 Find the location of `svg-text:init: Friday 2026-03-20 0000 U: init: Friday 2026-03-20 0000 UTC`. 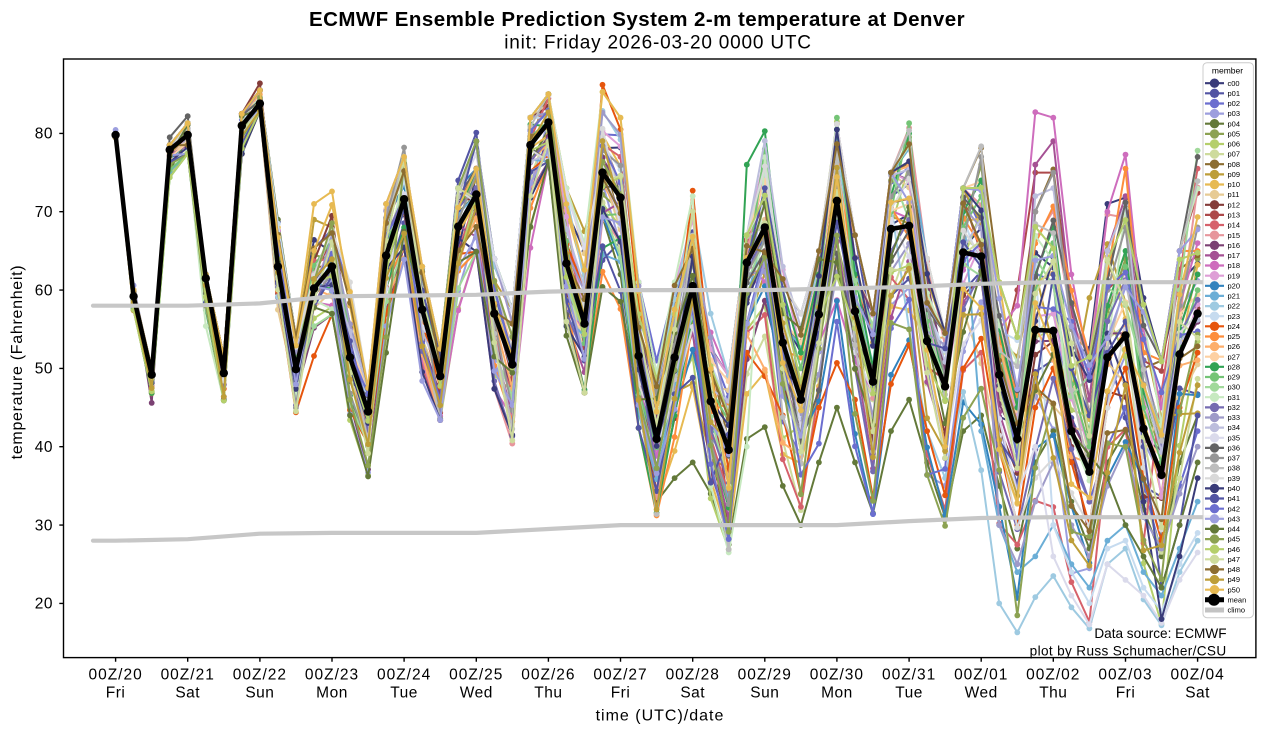

svg-text:init: Friday 2026-03-20 0000 U: init: Friday 2026-03-20 0000 UTC is located at coordinates (658, 43).